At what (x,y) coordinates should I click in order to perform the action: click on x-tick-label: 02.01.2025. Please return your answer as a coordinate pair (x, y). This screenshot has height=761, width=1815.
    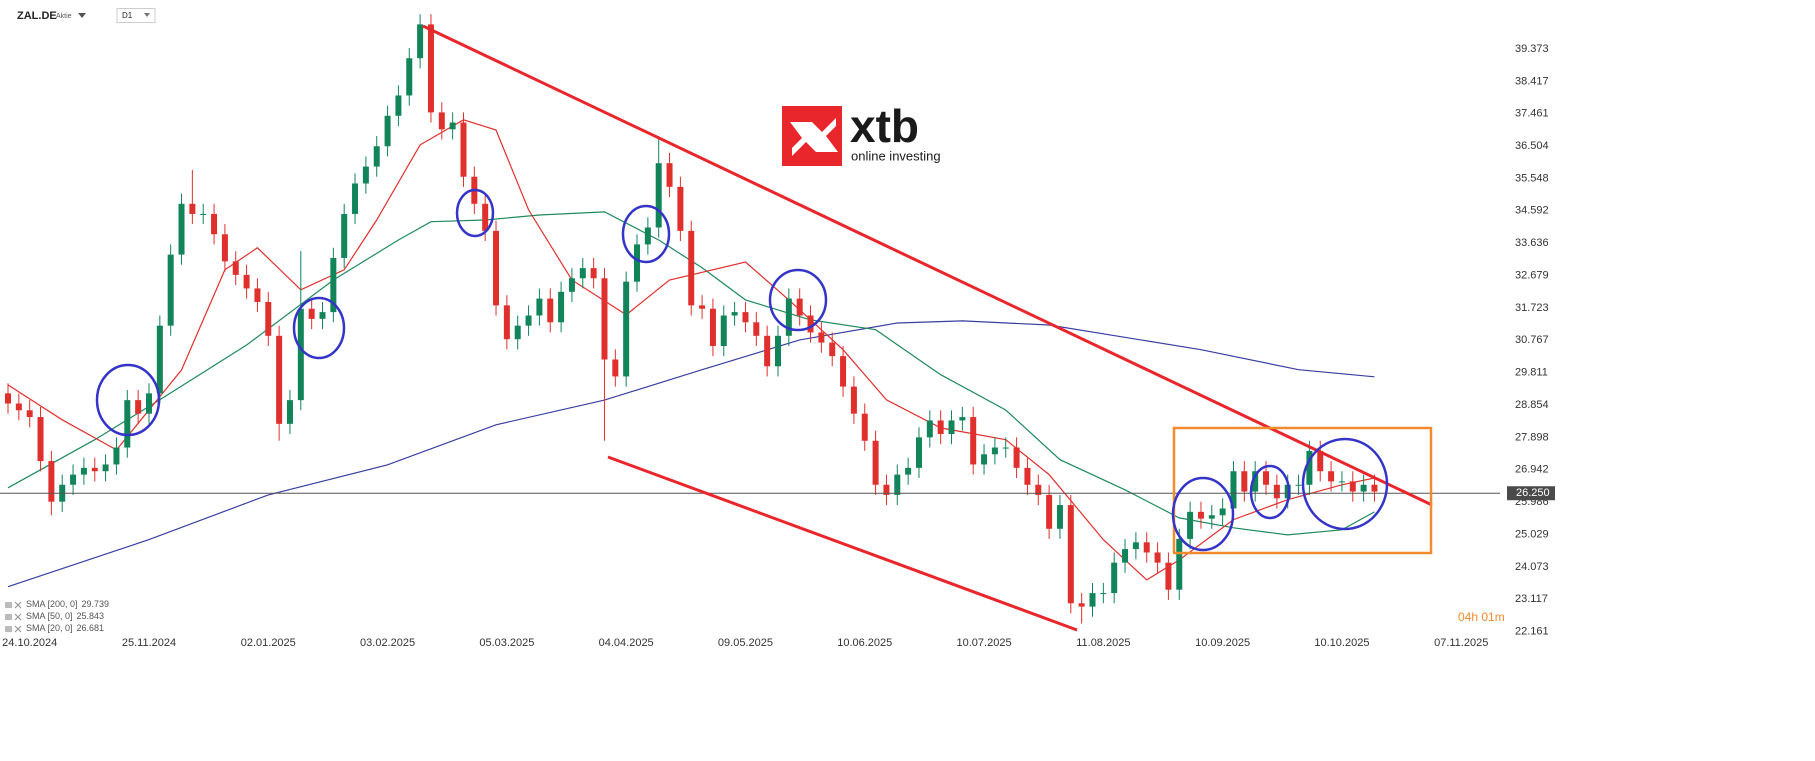
    Looking at the image, I should click on (268, 643).